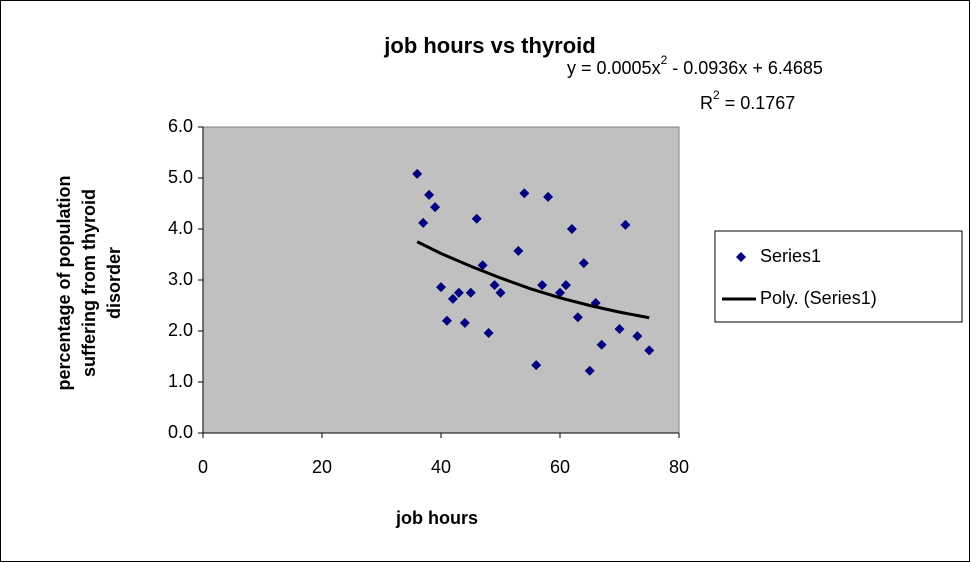 This screenshot has height=563, width=971. What do you see at coordinates (818, 298) in the screenshot?
I see `legend-label: Poly. (Series1)` at bounding box center [818, 298].